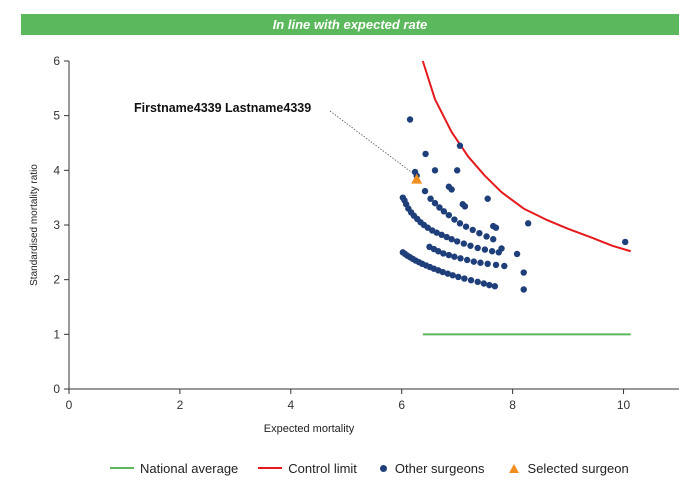  I want to click on y-tick-label: 5, so click(56, 116).